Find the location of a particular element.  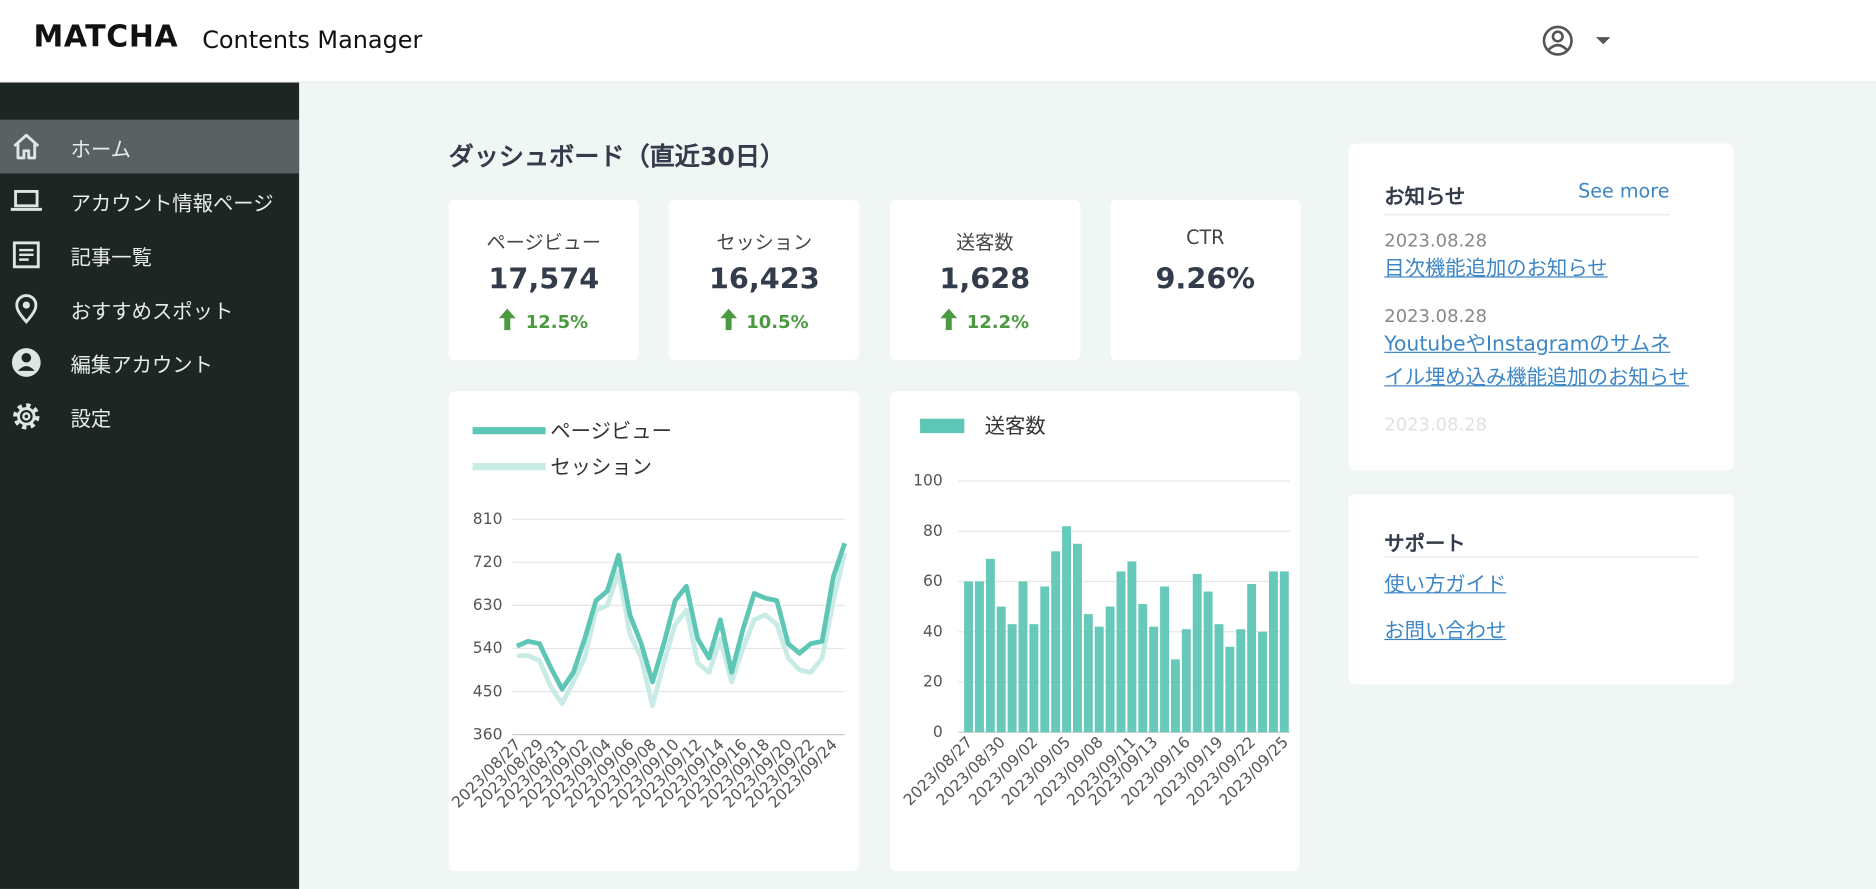

nav-item: 編集アカウント is located at coordinates (149, 362).